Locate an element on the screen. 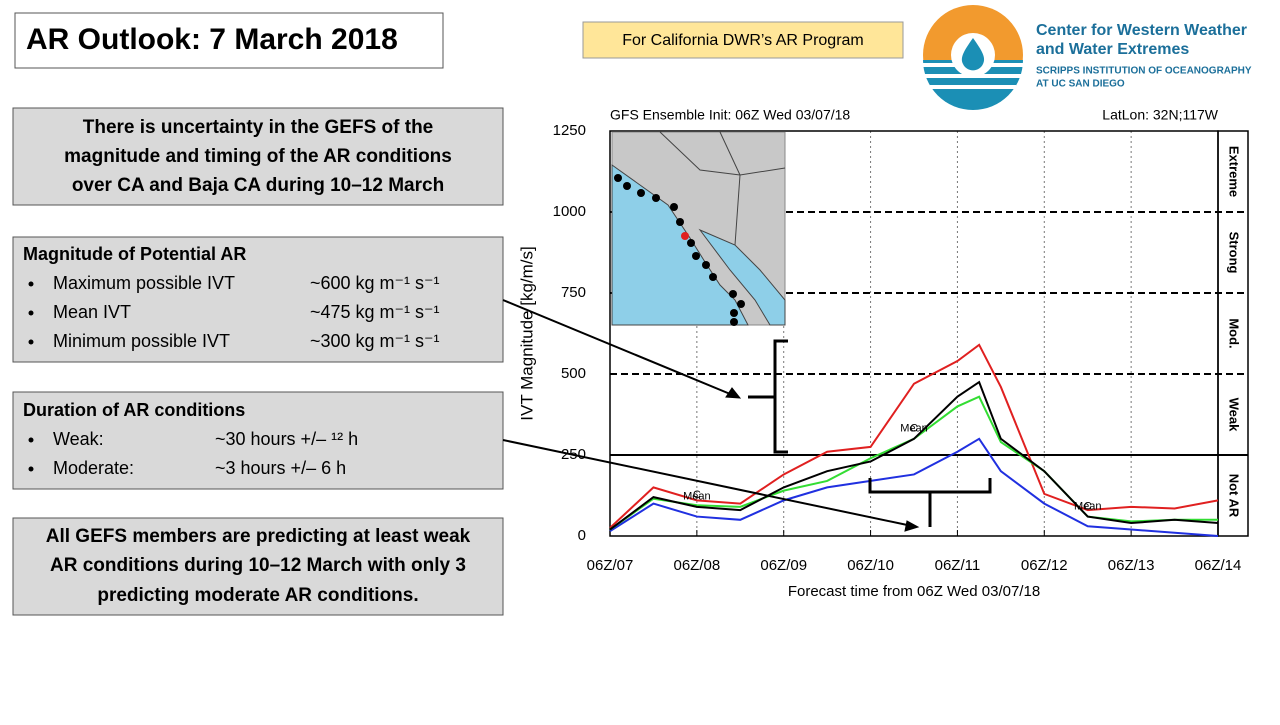 This screenshot has width=1280, height=725. x-axis-label: Forecast time from 06Z Wed 03/07/18 is located at coordinates (914, 591).